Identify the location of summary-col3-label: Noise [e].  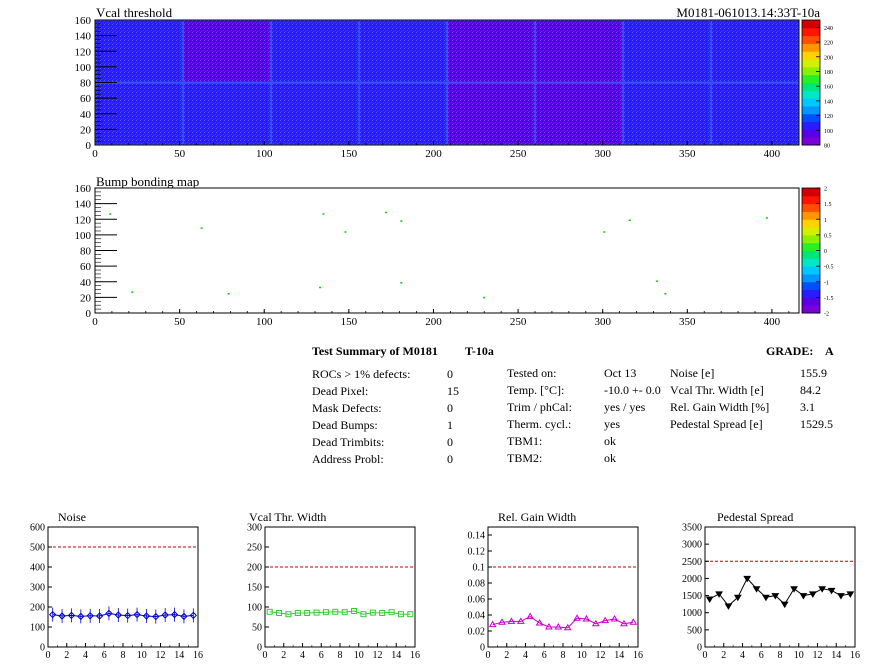
(692, 373).